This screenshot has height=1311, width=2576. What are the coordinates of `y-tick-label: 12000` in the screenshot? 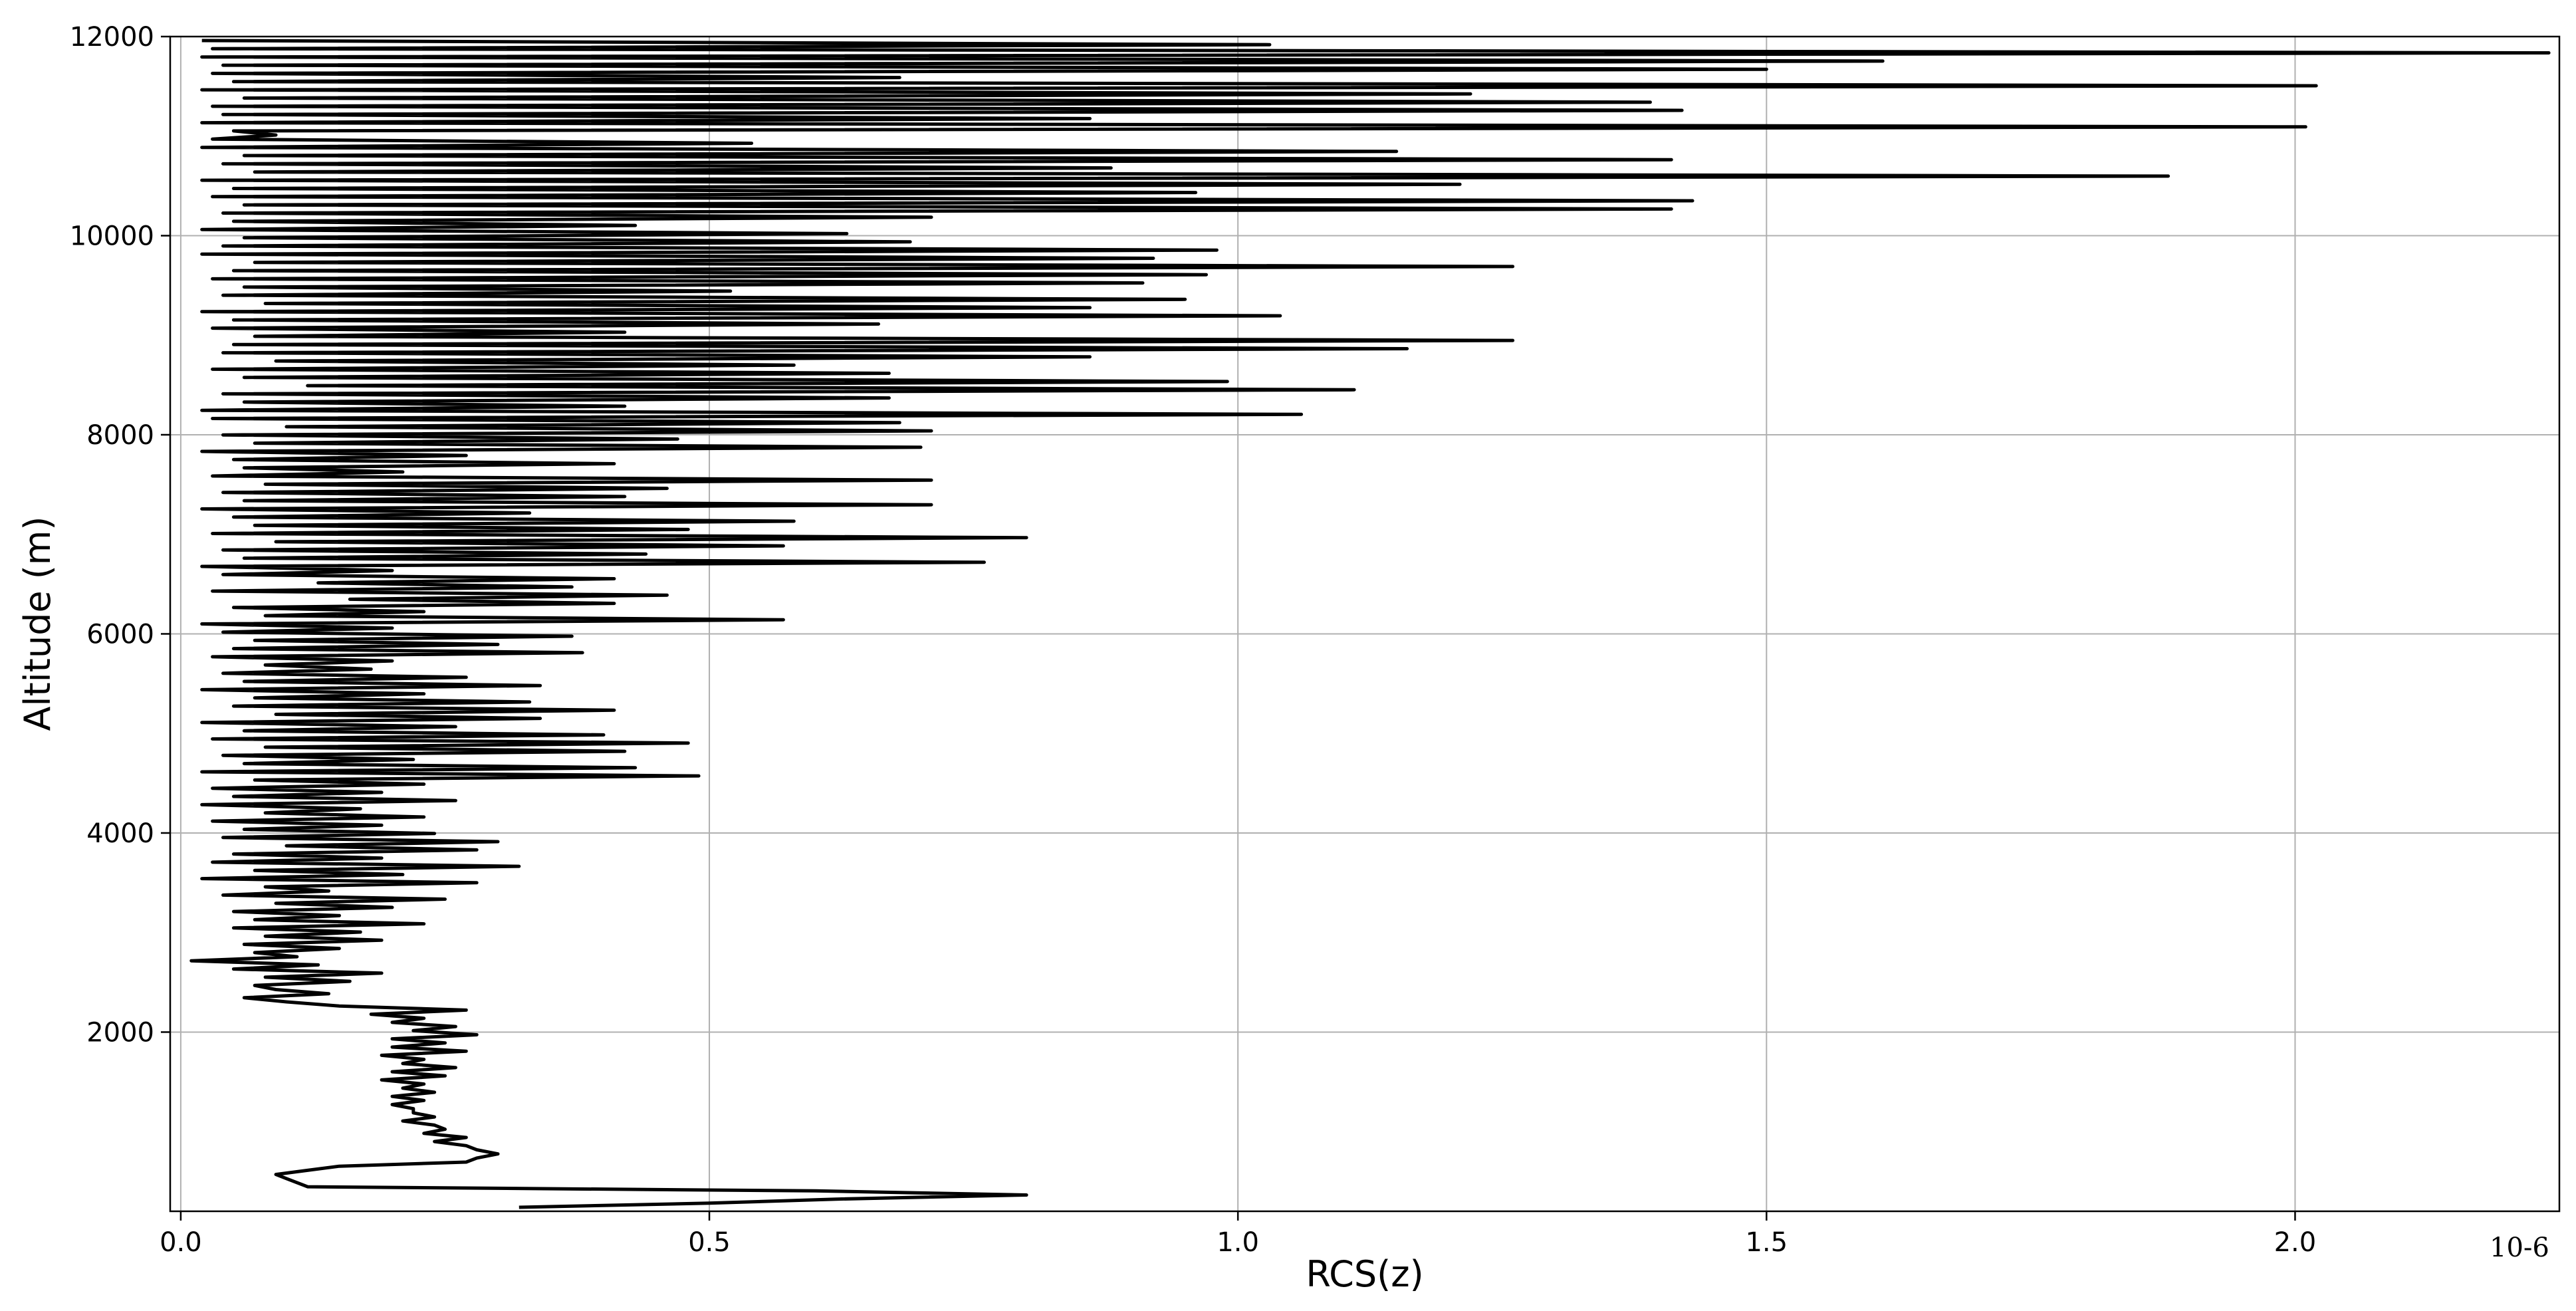 It's located at (112, 37).